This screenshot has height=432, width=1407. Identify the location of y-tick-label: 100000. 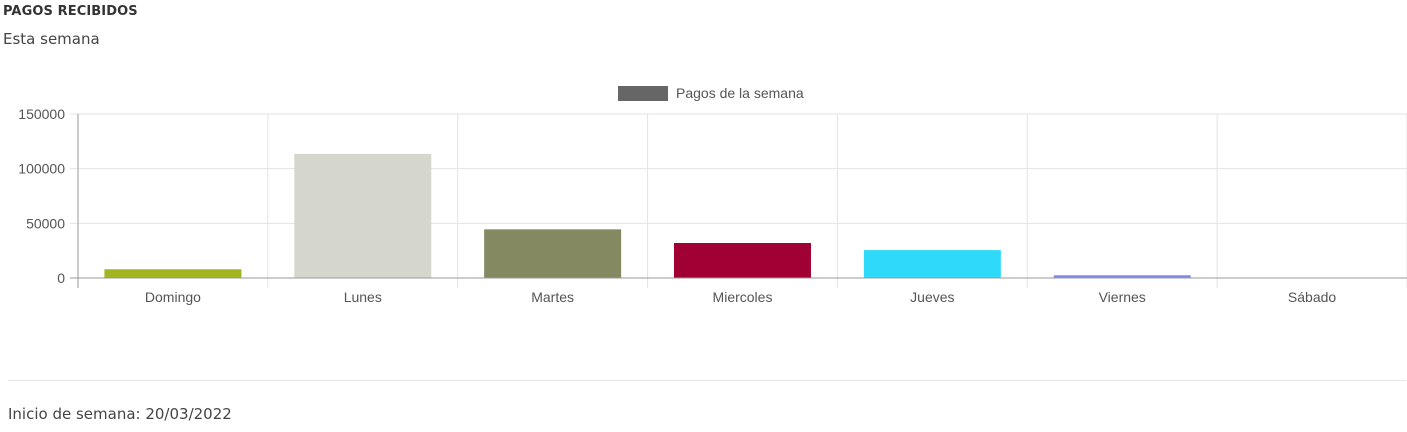
(41, 169).